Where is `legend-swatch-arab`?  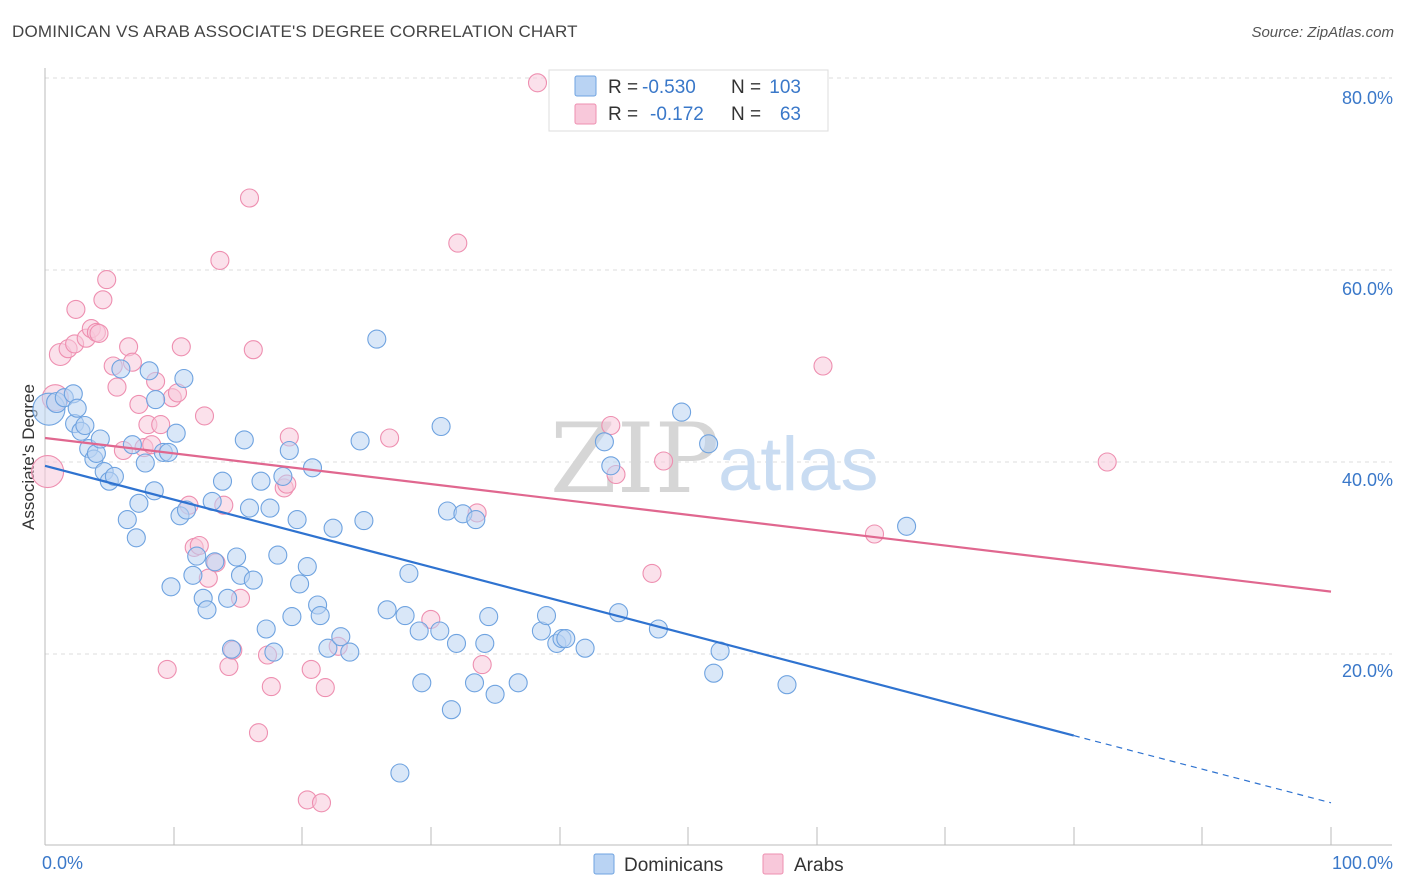
legend-swatch-arab is located at coordinates (585, 114).